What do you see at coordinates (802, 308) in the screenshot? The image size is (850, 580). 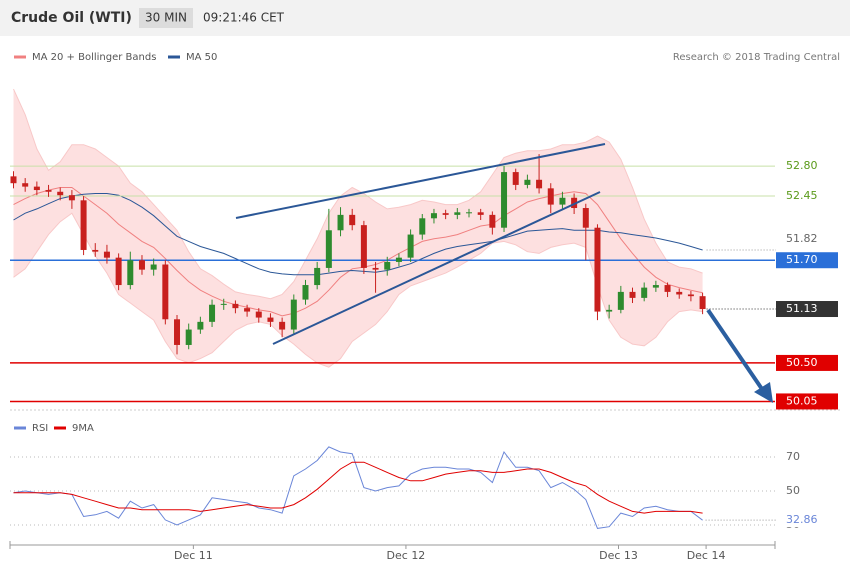 I see `price-value: 51.13` at bounding box center [802, 308].